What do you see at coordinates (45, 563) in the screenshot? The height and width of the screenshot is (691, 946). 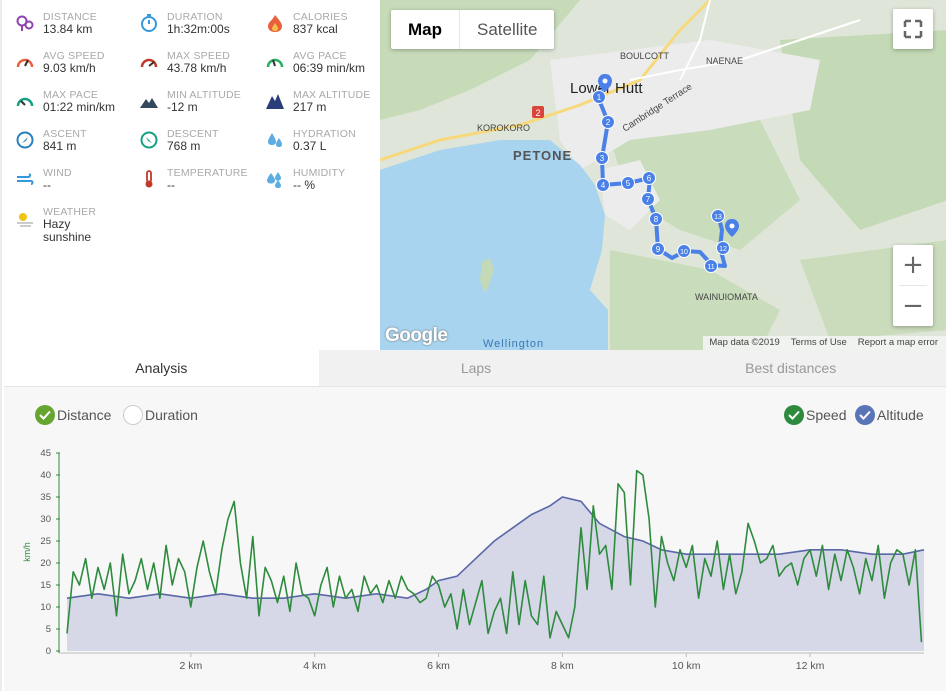 I see `y-tick-label: 20` at bounding box center [45, 563].